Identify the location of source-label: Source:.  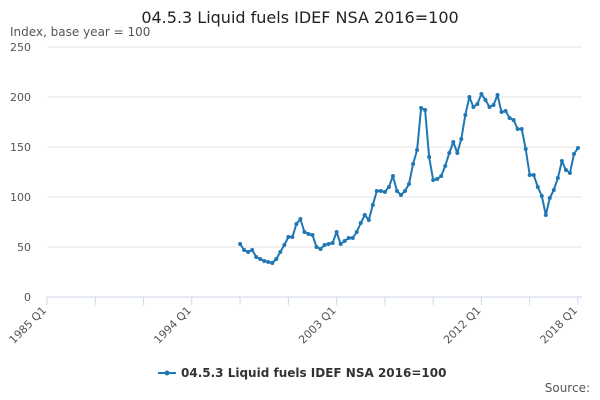
(567, 388).